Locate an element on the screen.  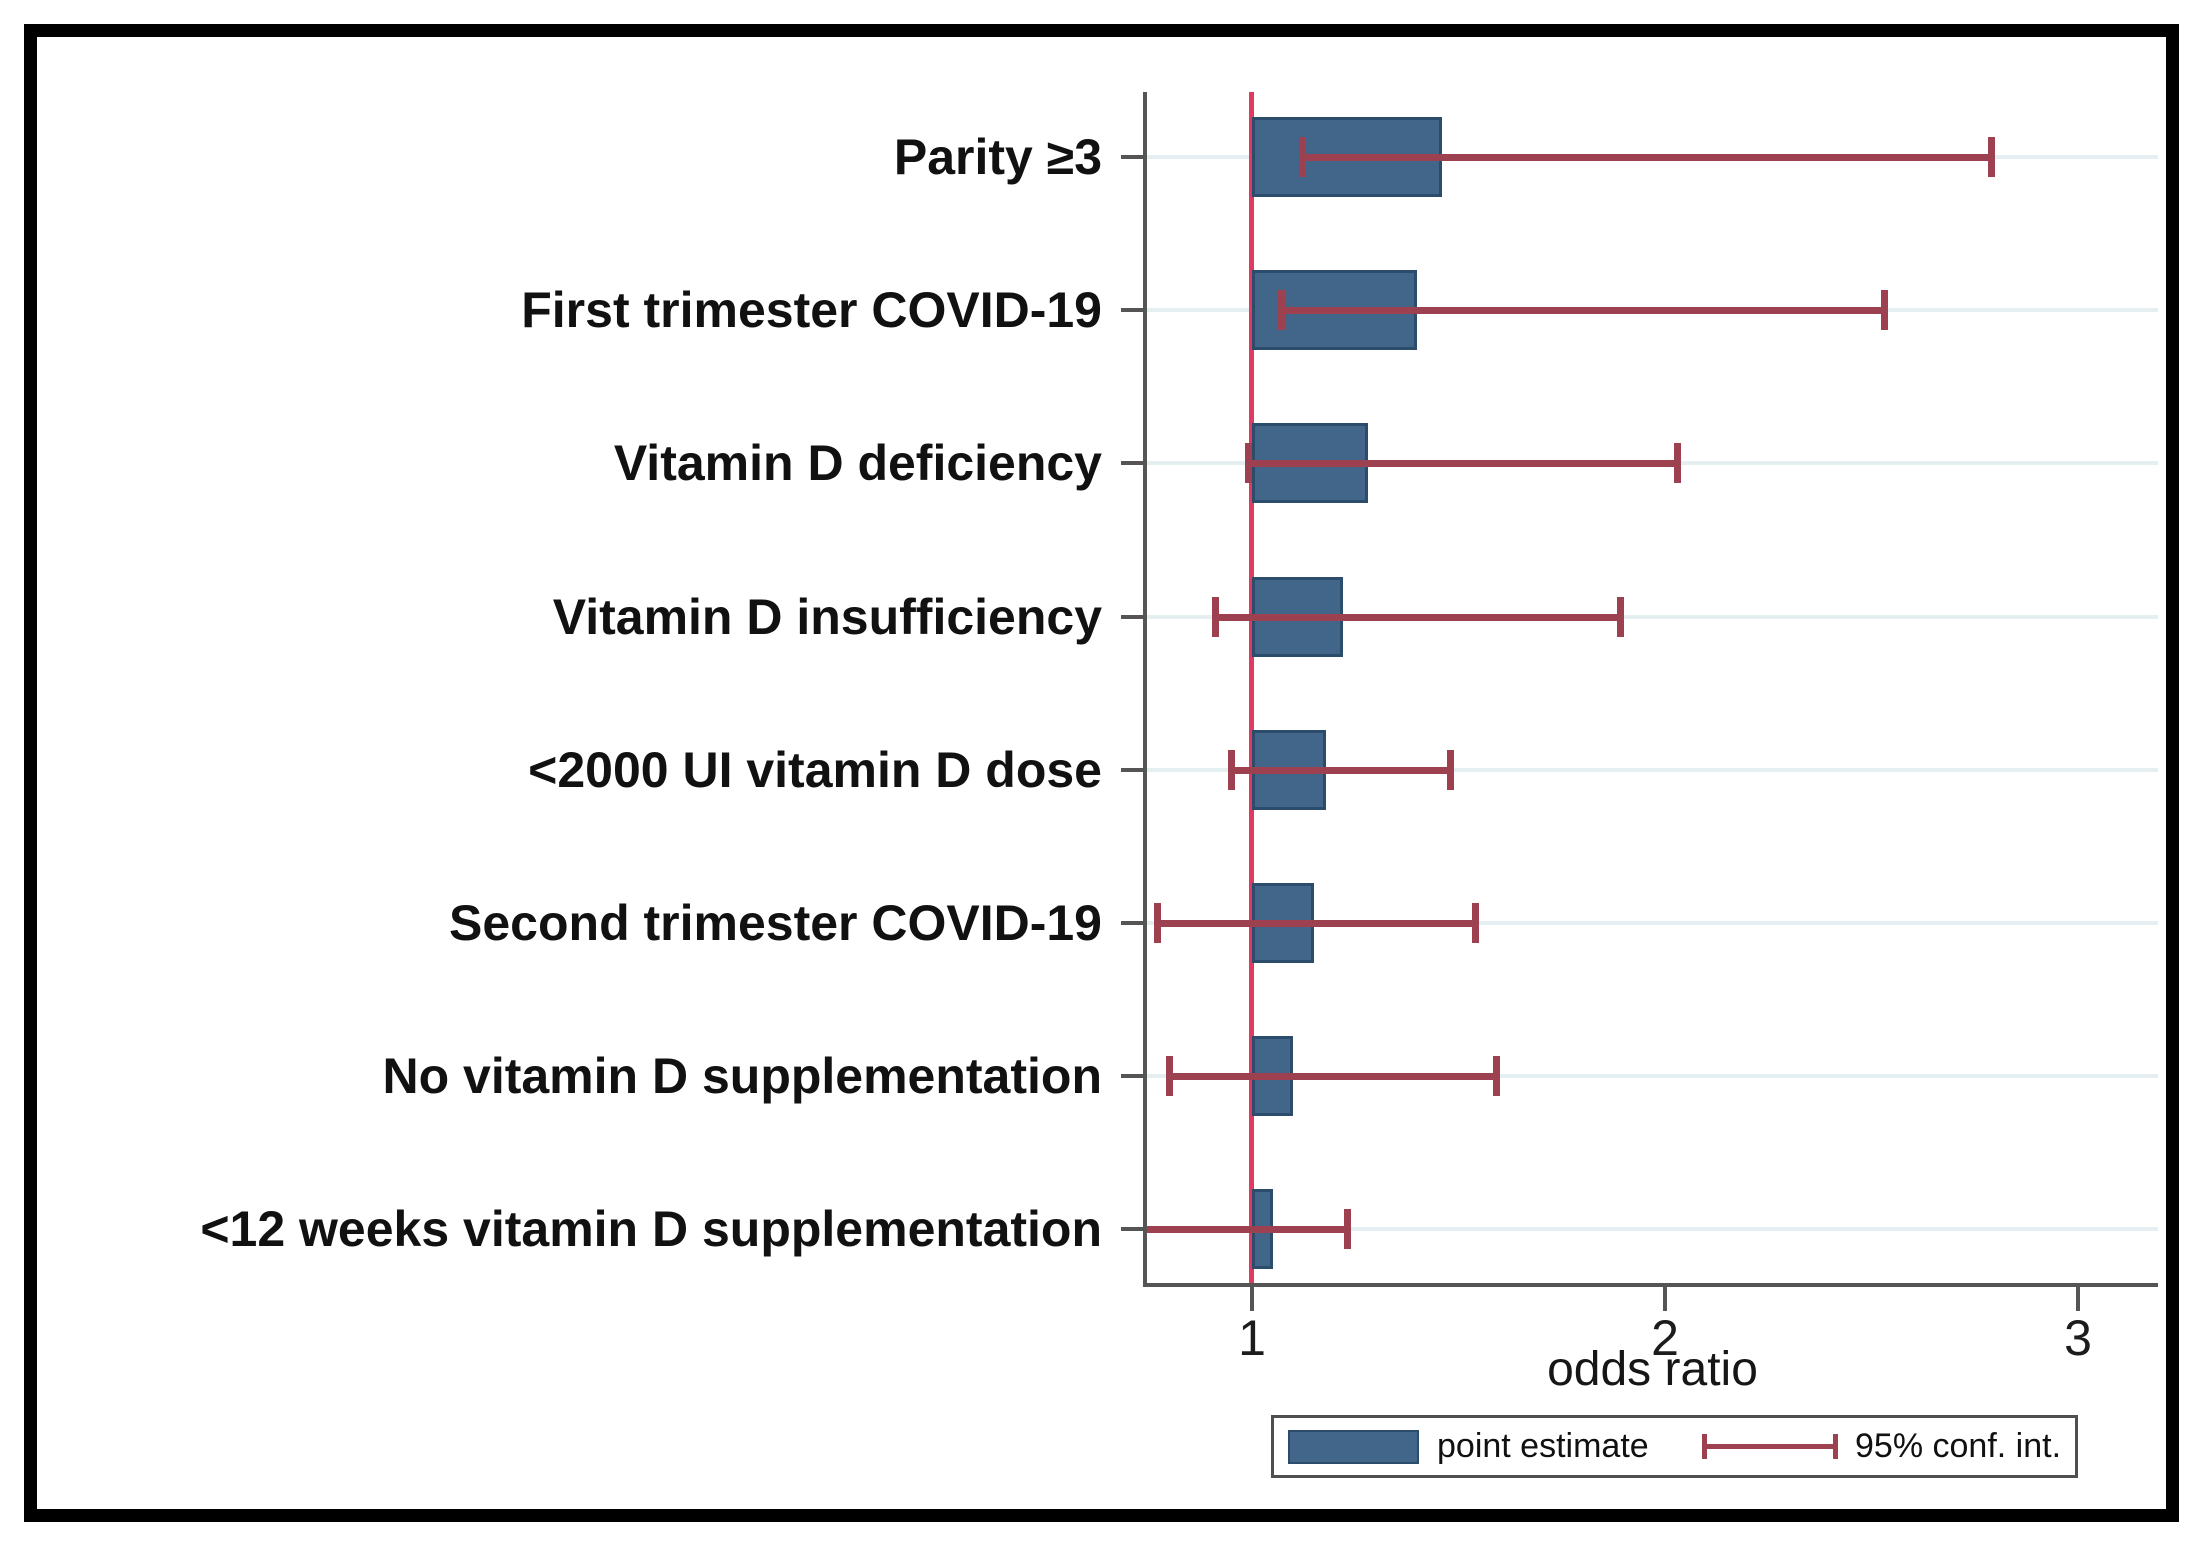
category-label: First trimester COVID-19 is located at coordinates (811, 310).